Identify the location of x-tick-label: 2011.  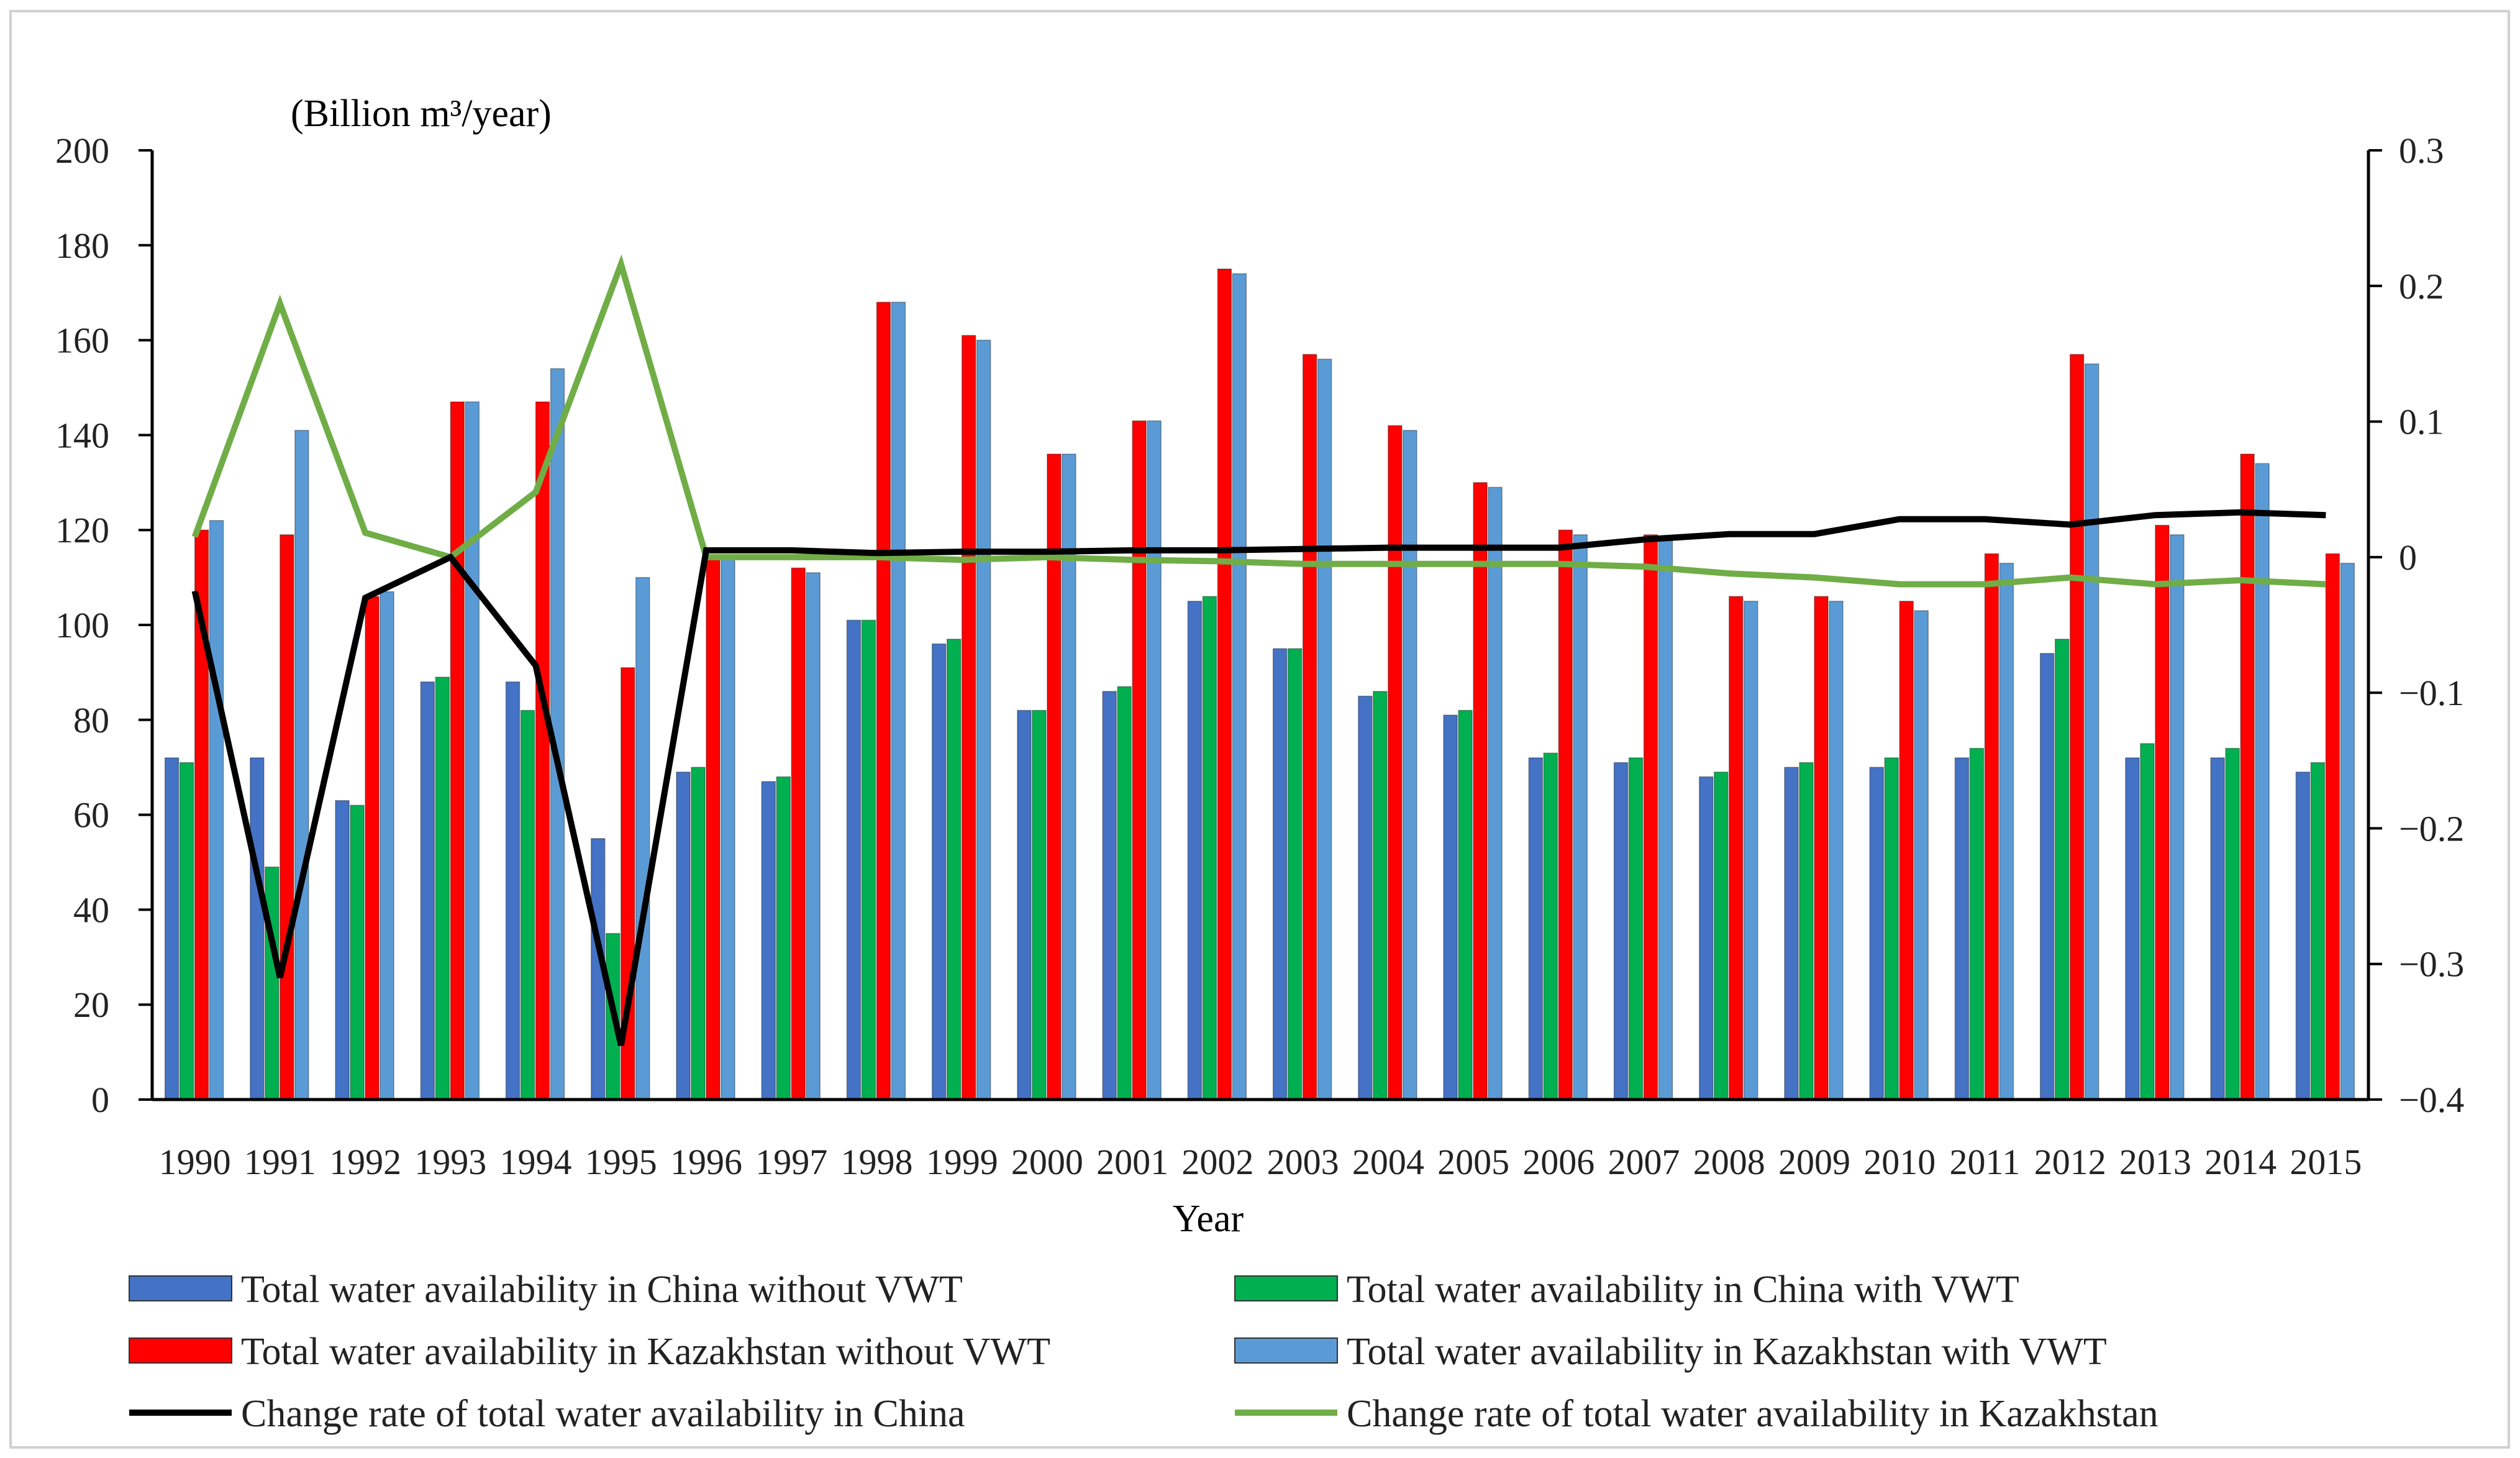
(1985, 1162).